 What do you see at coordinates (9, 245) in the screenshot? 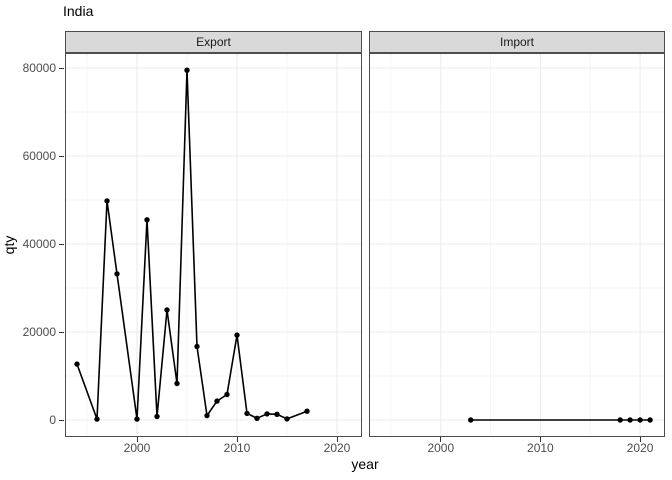
I see `y-axis-title: qty` at bounding box center [9, 245].